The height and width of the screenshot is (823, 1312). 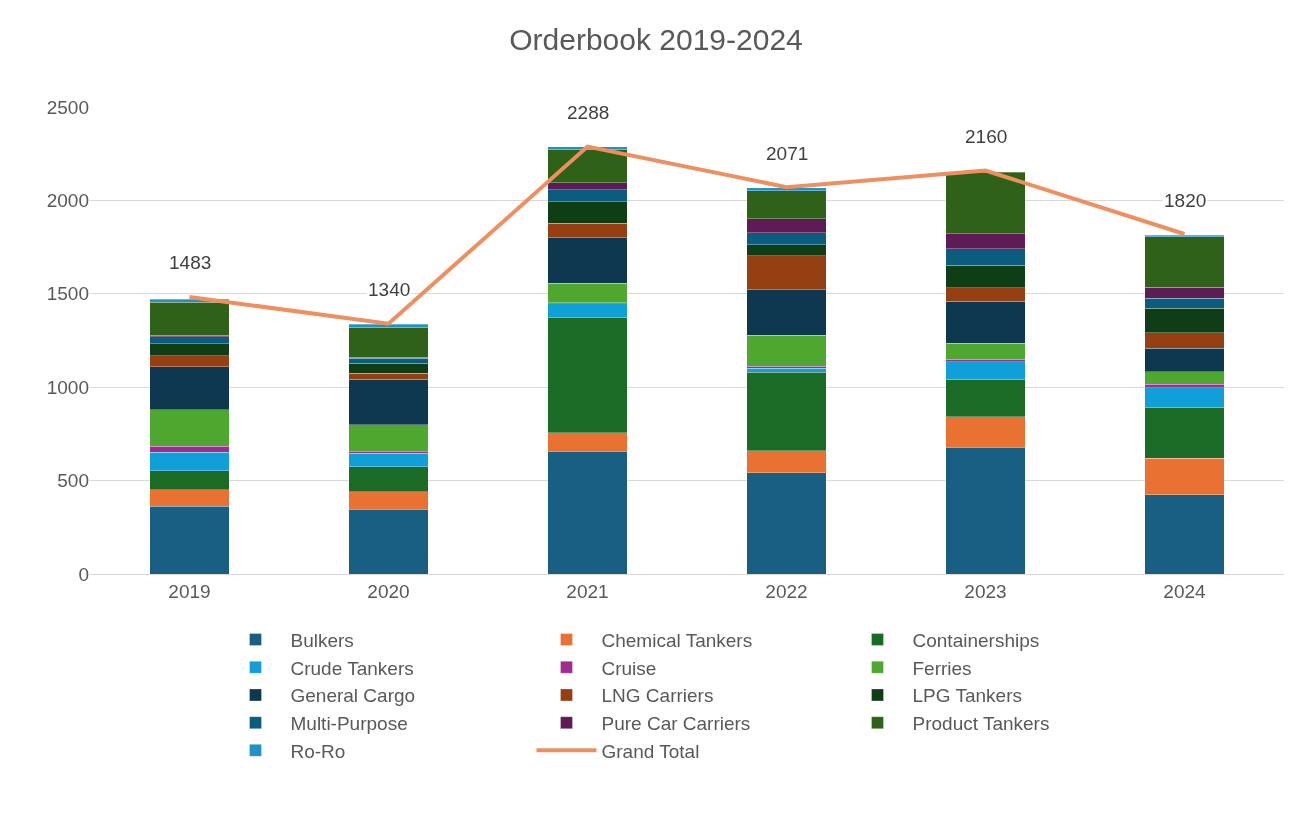 What do you see at coordinates (629, 668) in the screenshot?
I see `legend-label: Cruise` at bounding box center [629, 668].